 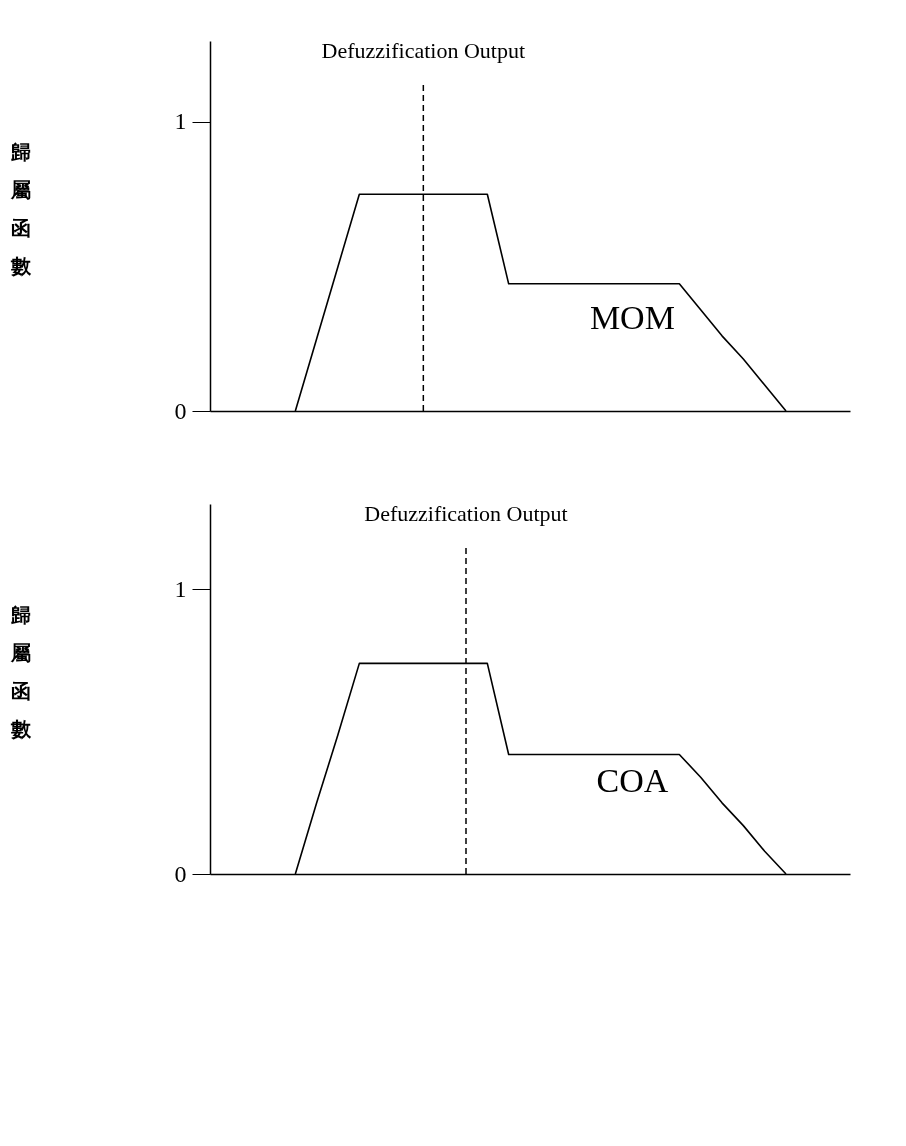 I want to click on annotation: MOM, so click(x=632, y=317).